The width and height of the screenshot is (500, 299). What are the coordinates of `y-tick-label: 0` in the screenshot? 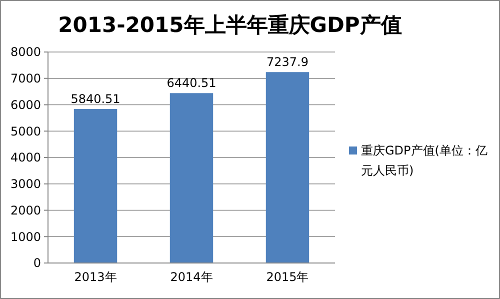 It's located at (37, 263).